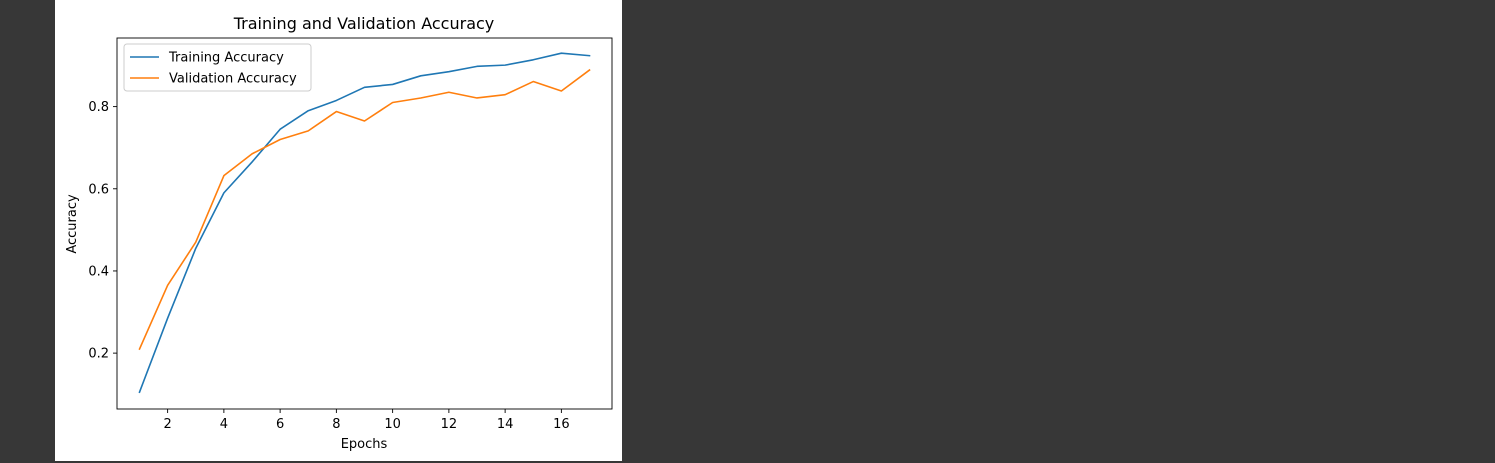  I want to click on x-axis-label: Epochs, so click(364, 444).